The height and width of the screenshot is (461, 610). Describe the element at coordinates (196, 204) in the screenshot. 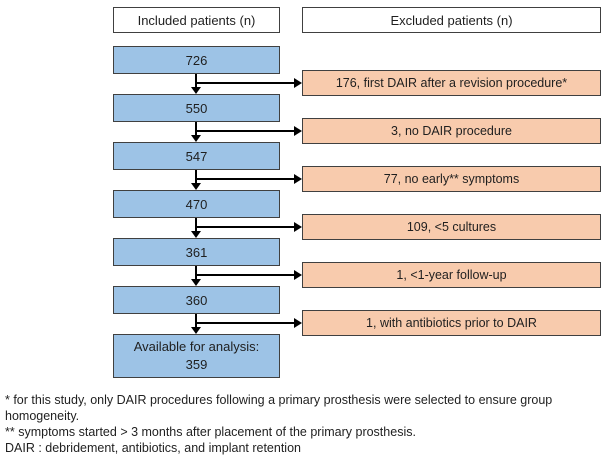

I see `included-count-box-470: 470` at that location.